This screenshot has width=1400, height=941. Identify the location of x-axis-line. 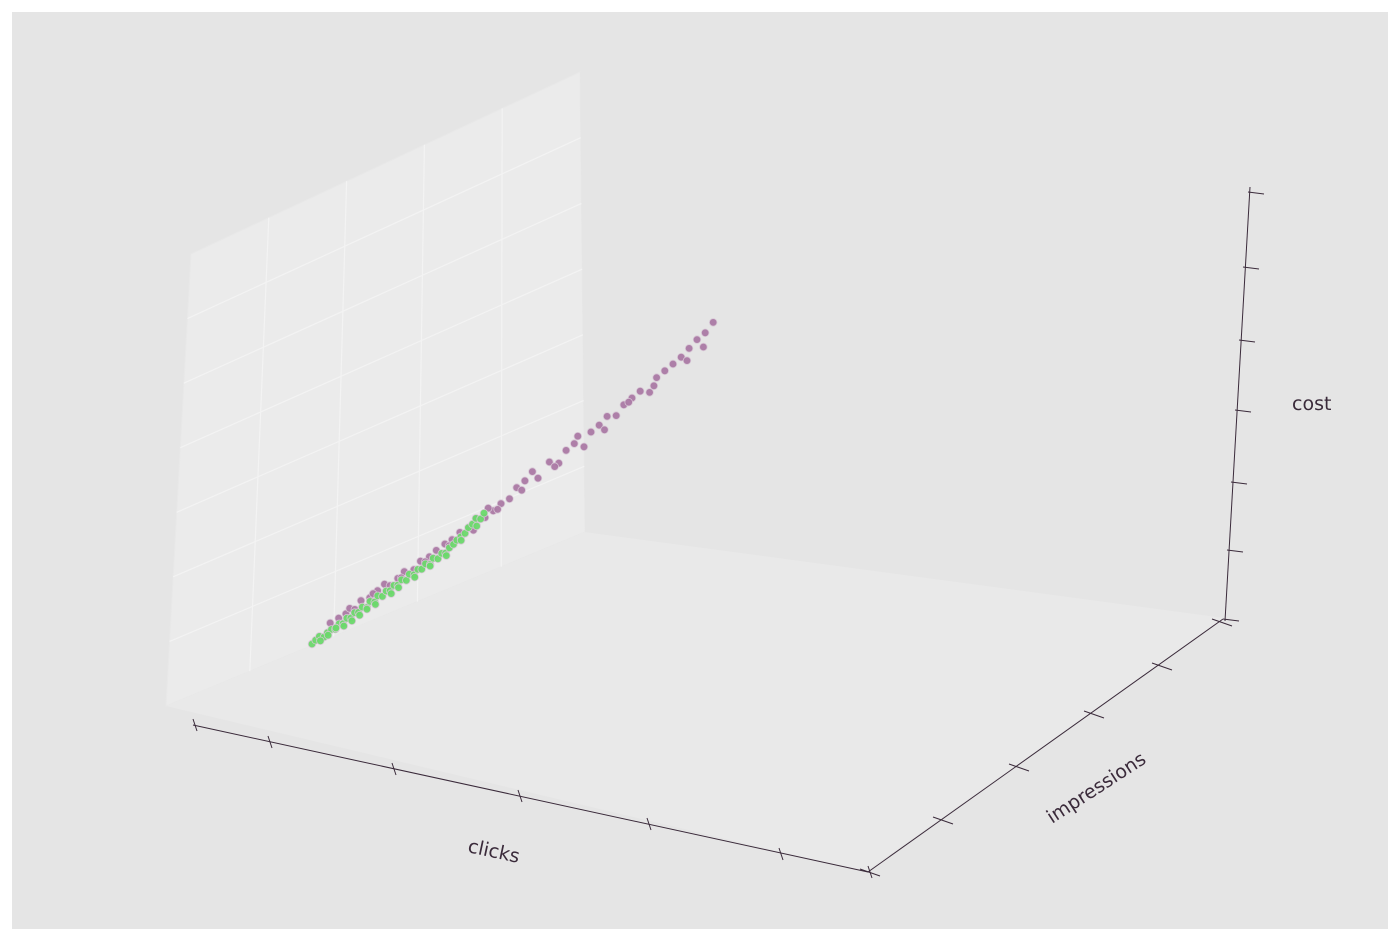
(530, 798).